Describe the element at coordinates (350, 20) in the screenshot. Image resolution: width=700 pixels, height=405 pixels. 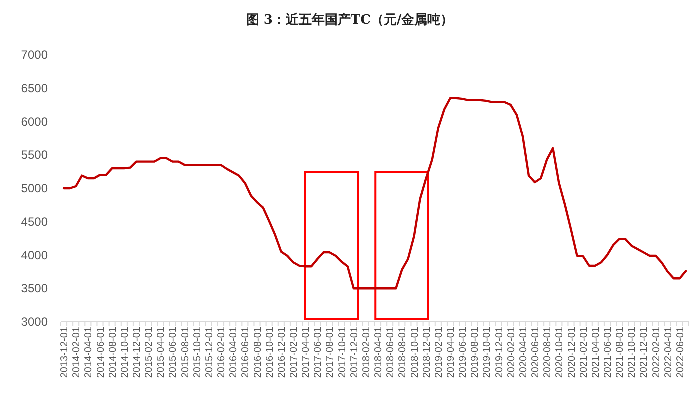
I see `chart-title: 图 3：近五年国产TC（元/金属吨）` at that location.